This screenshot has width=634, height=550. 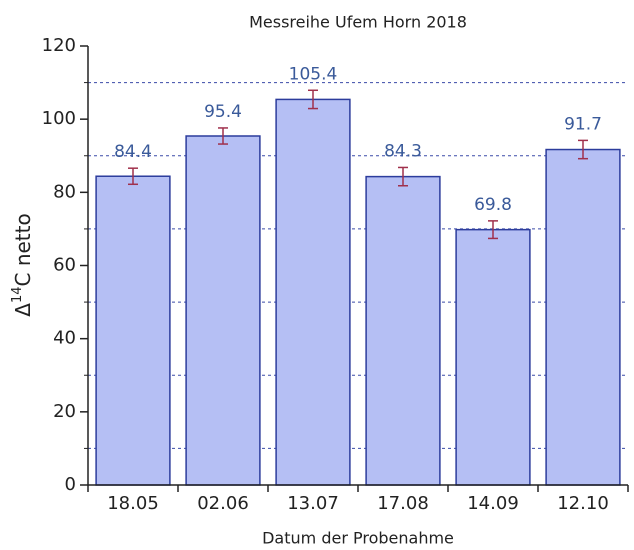 What do you see at coordinates (59, 45) in the screenshot?
I see `y-tick-label: 120` at bounding box center [59, 45].